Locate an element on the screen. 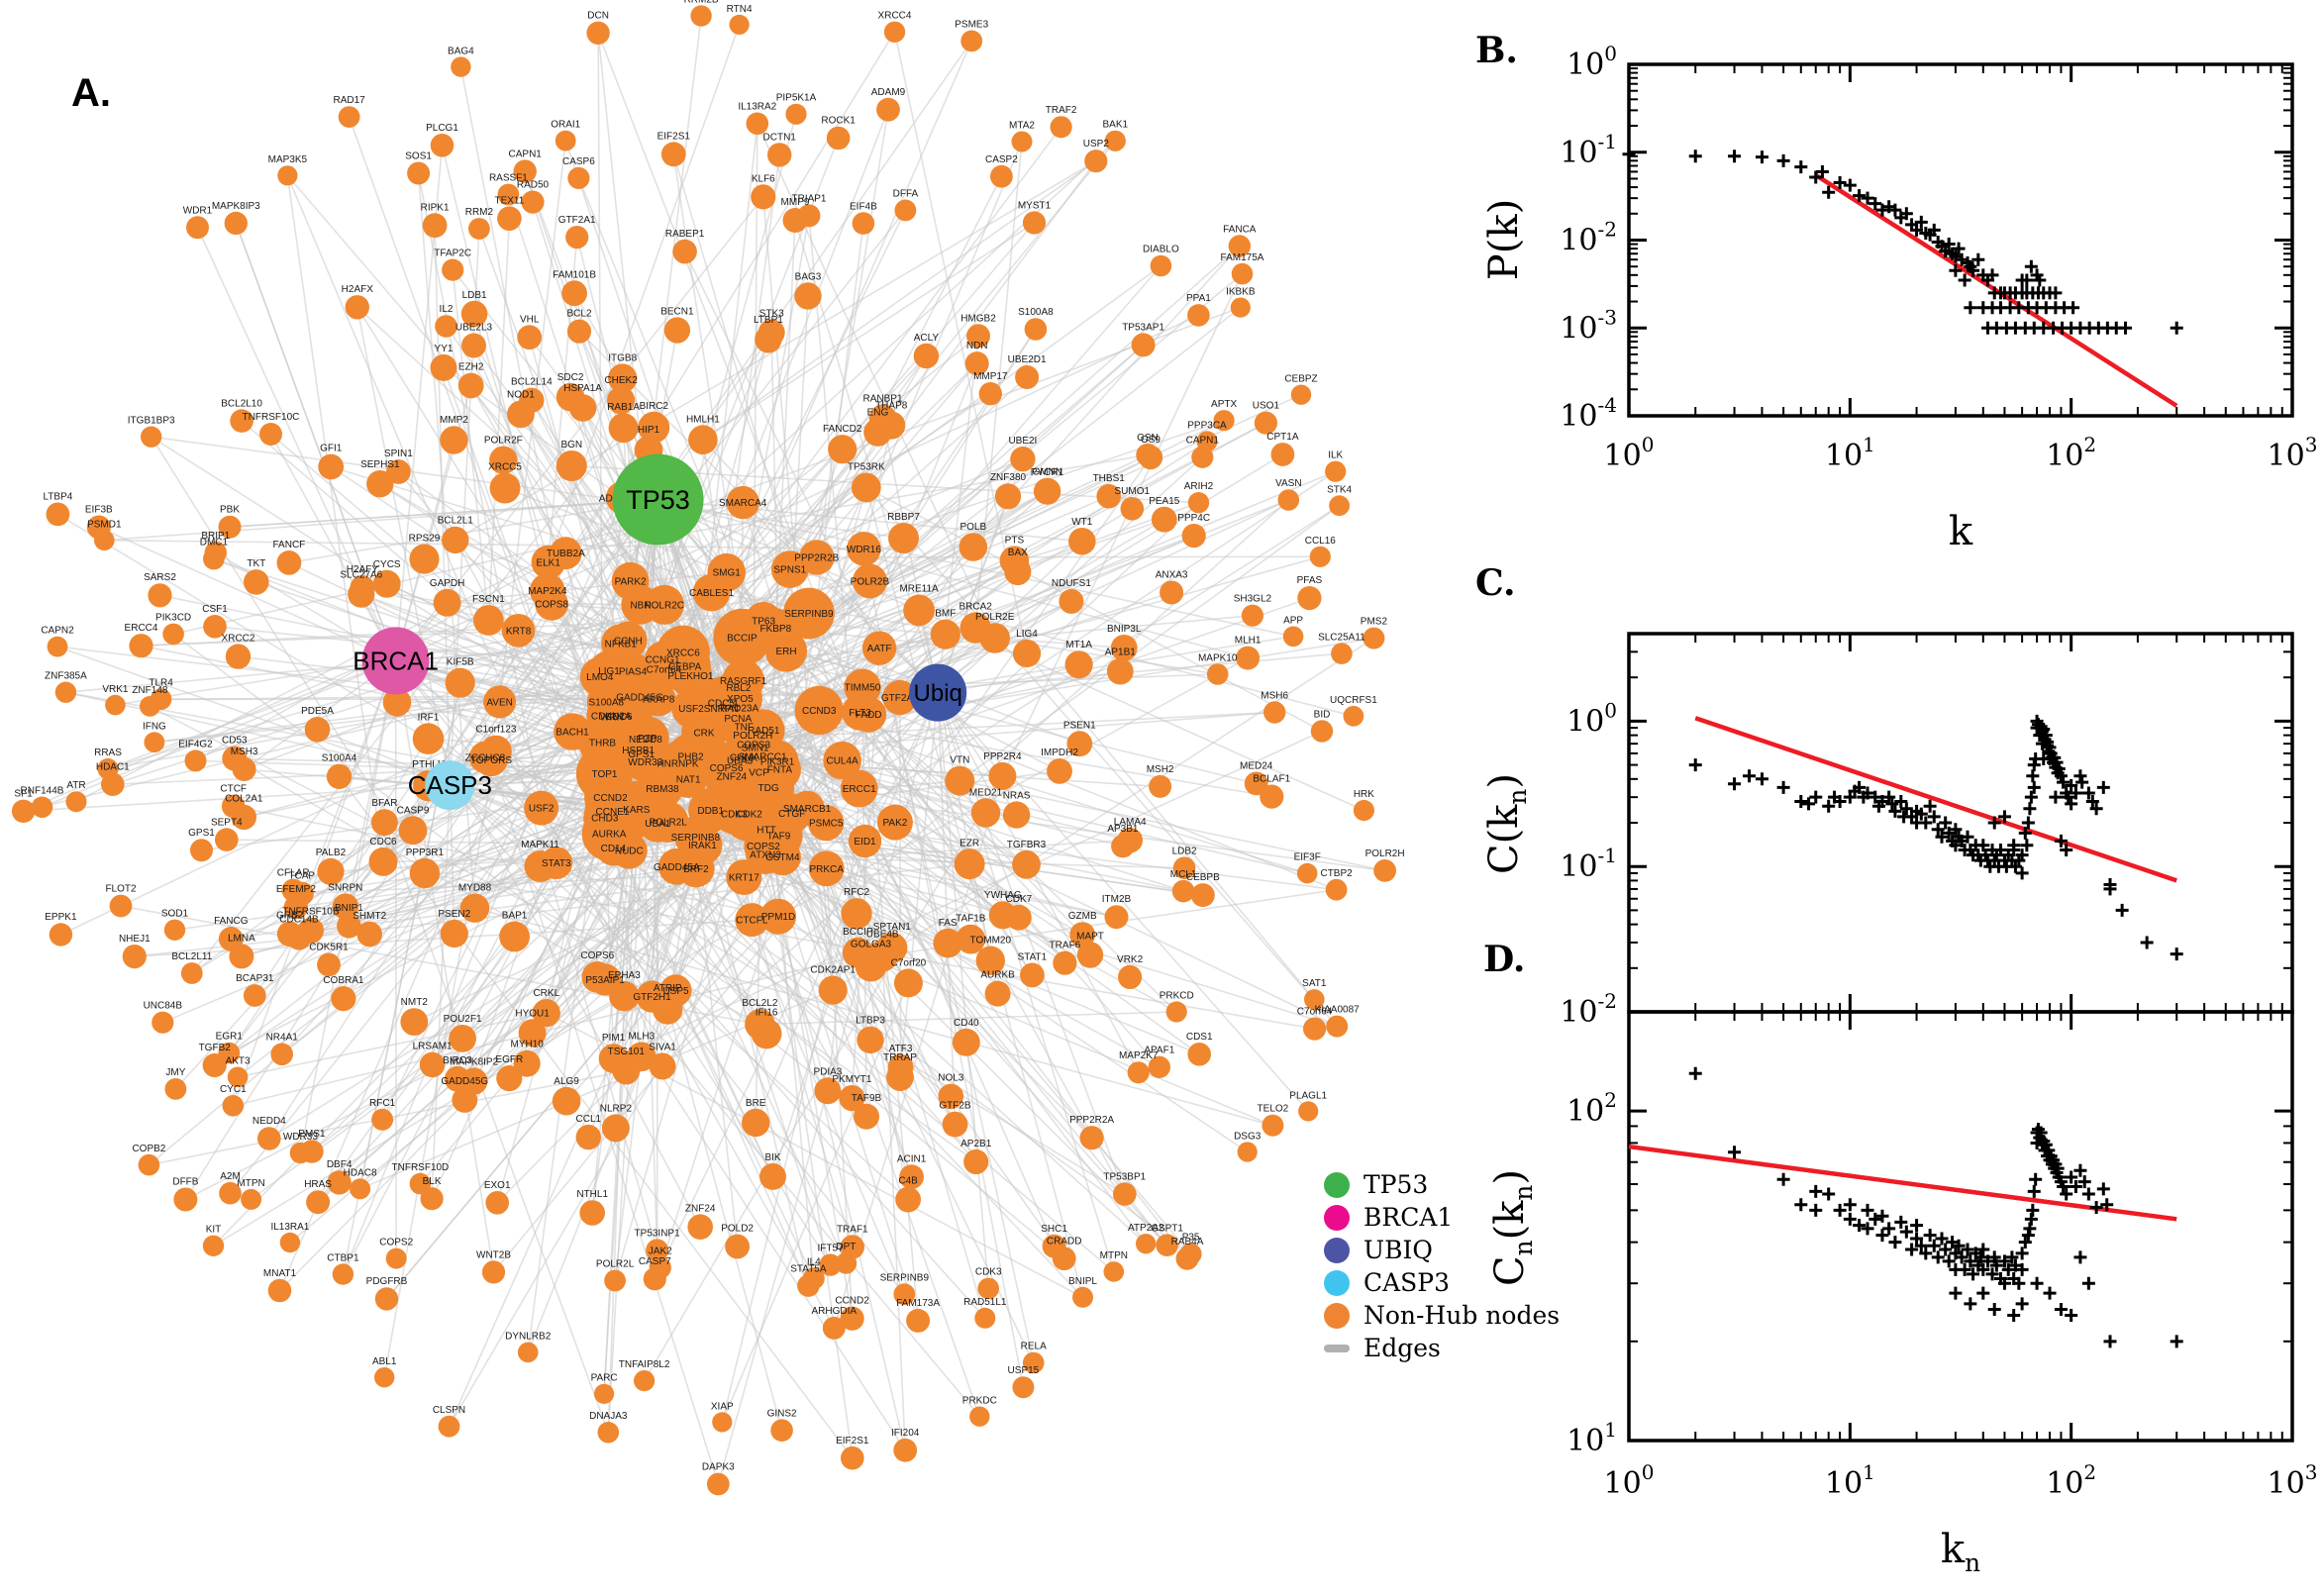 This screenshot has height=1596, width=2323. network-node-label: BRCA2 is located at coordinates (977, 606).